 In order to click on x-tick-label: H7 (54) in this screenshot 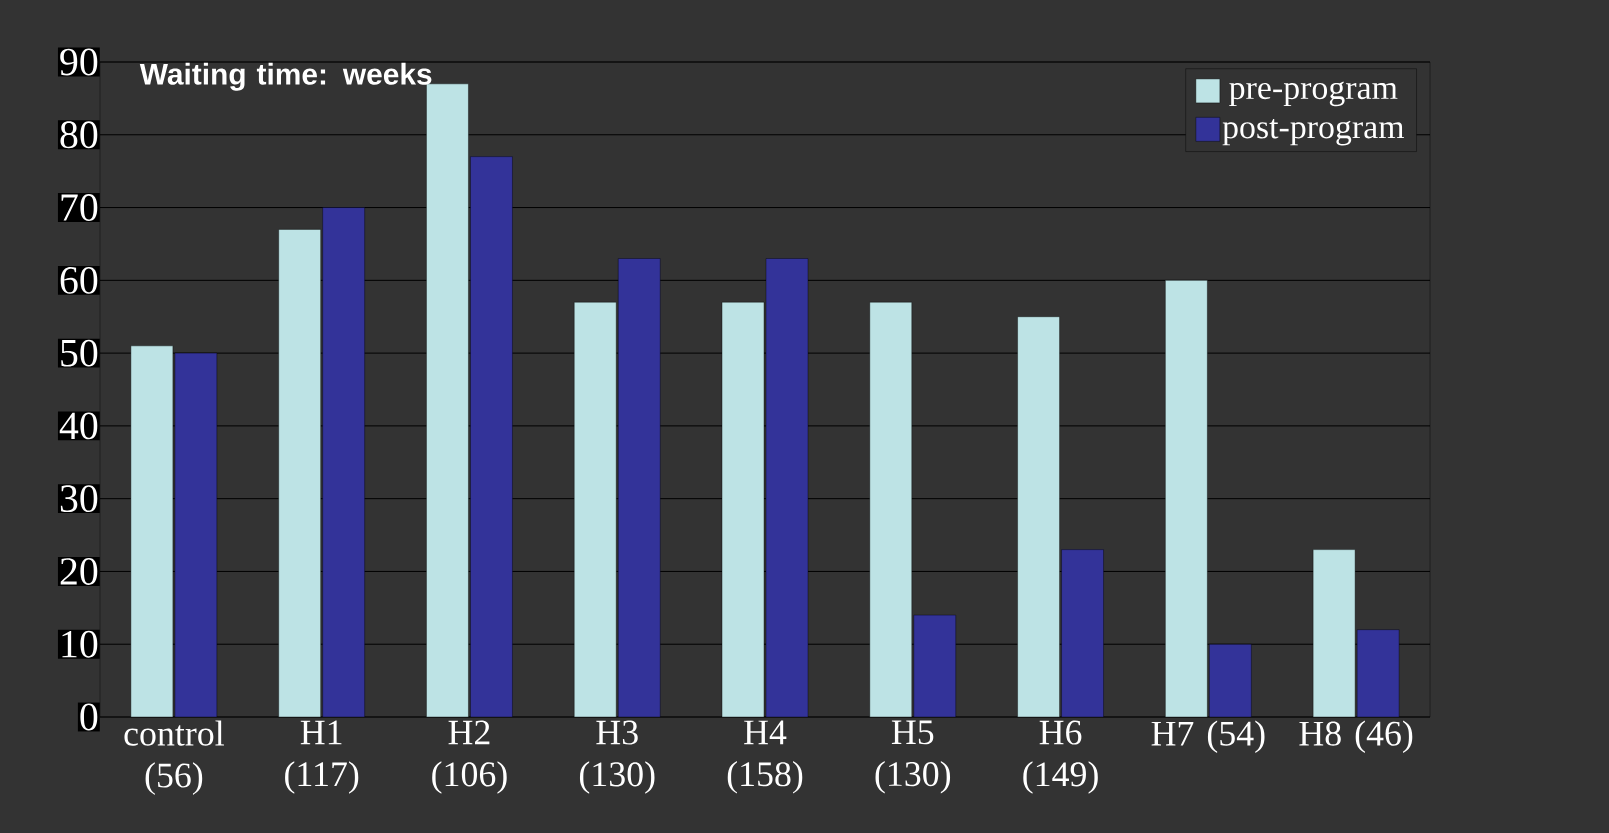, I will do `click(1208, 737)`.